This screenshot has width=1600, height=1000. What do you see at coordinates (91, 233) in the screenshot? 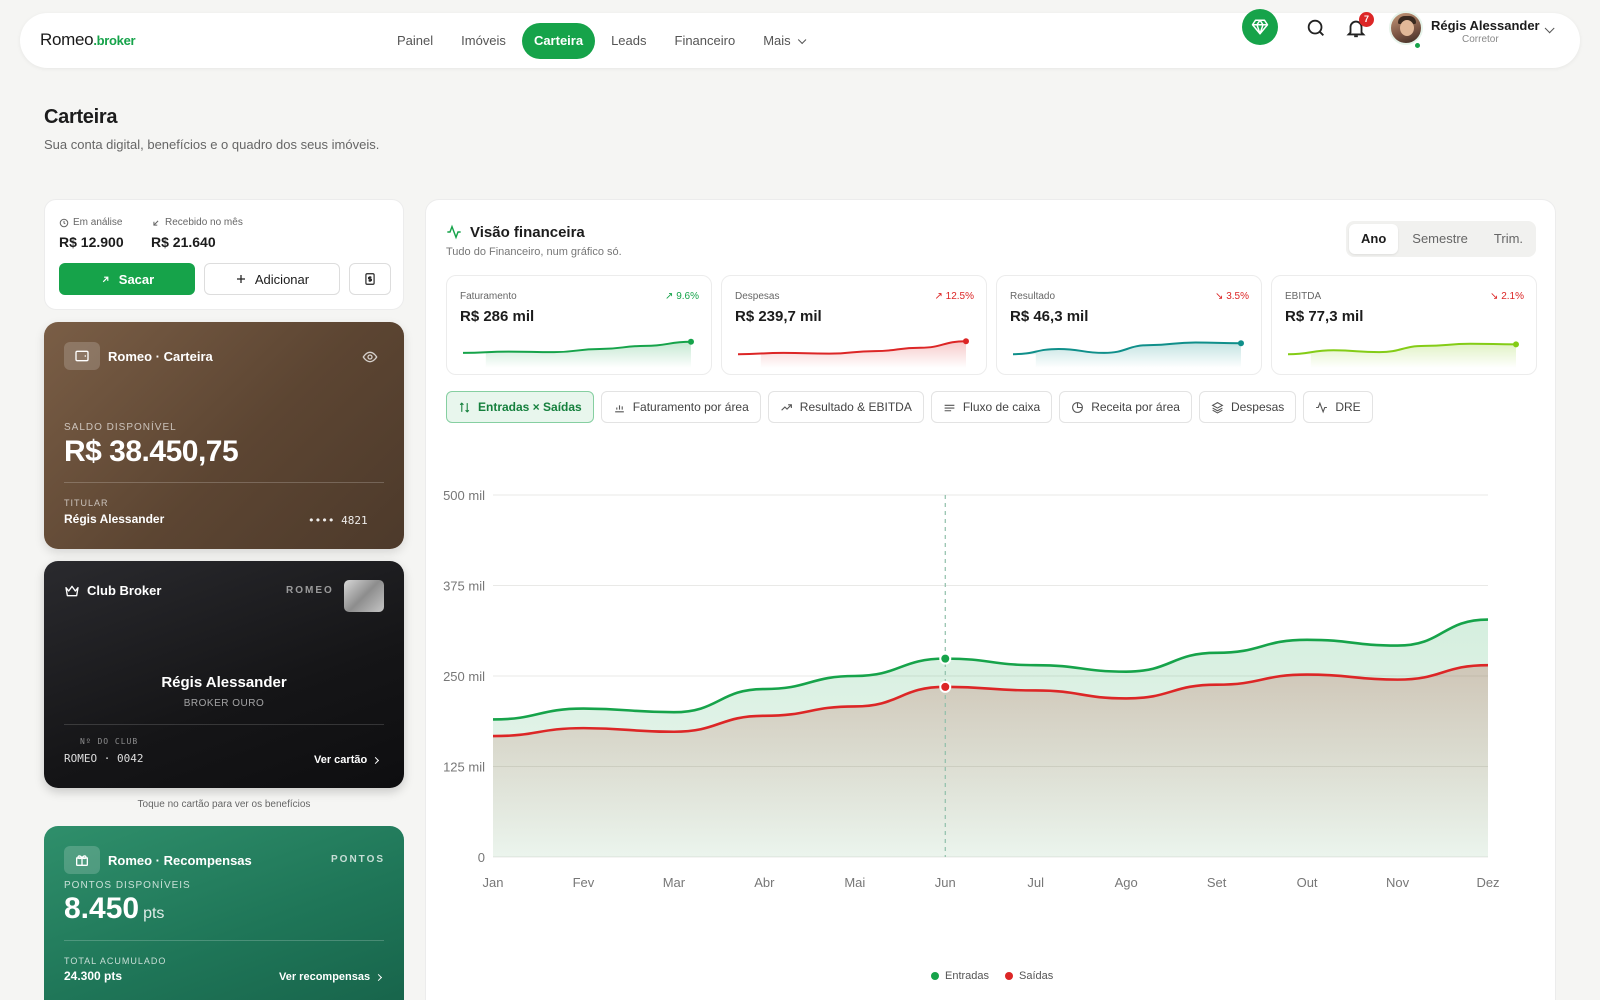
I see `stat-em-analise: Em análise R$ 12.900` at bounding box center [91, 233].